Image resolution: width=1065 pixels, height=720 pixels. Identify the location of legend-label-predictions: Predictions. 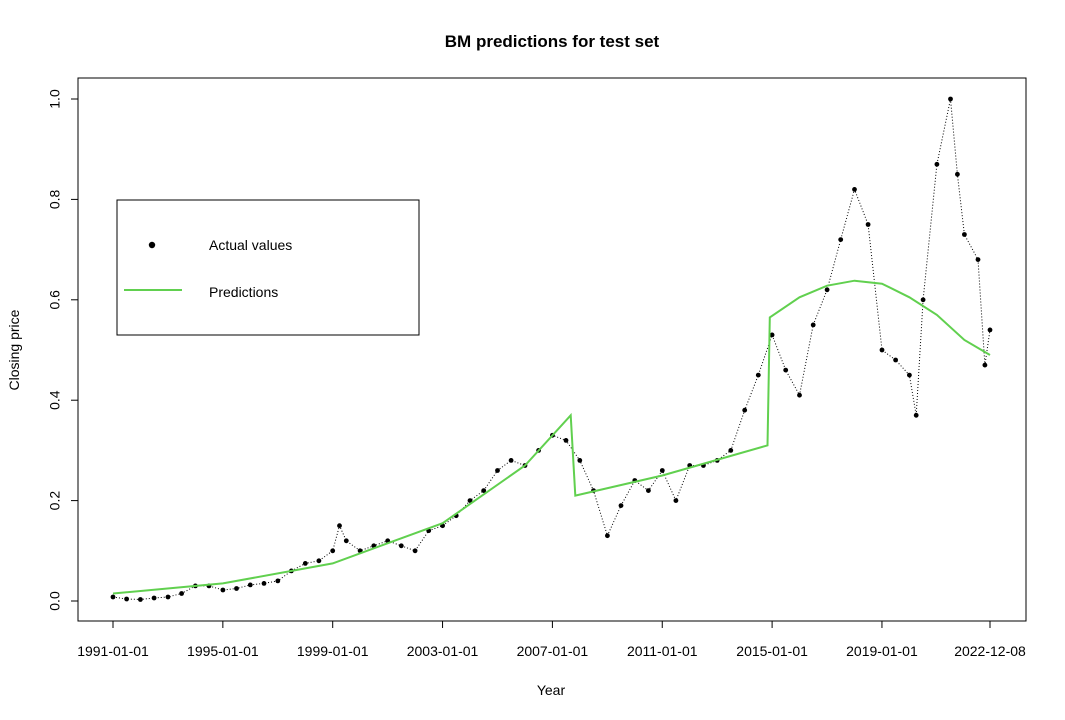
(243, 292).